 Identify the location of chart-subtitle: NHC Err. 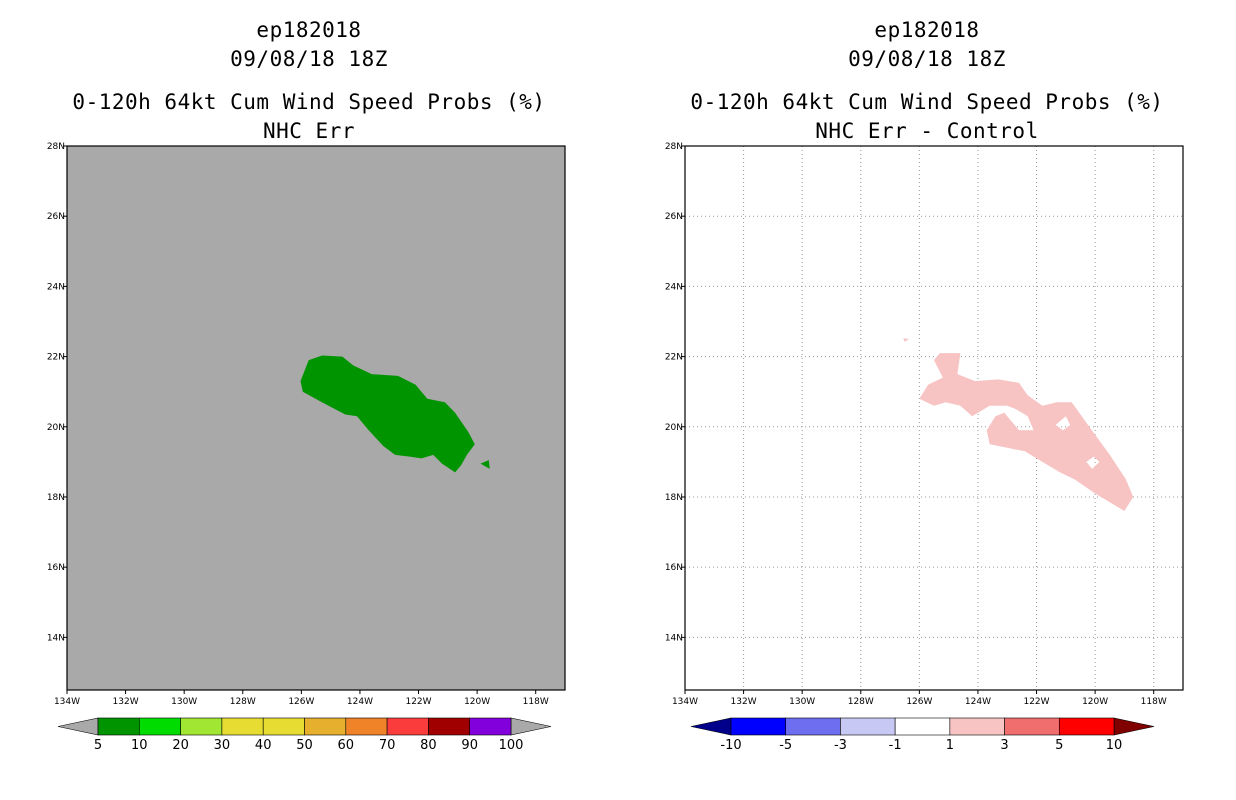
(308, 131).